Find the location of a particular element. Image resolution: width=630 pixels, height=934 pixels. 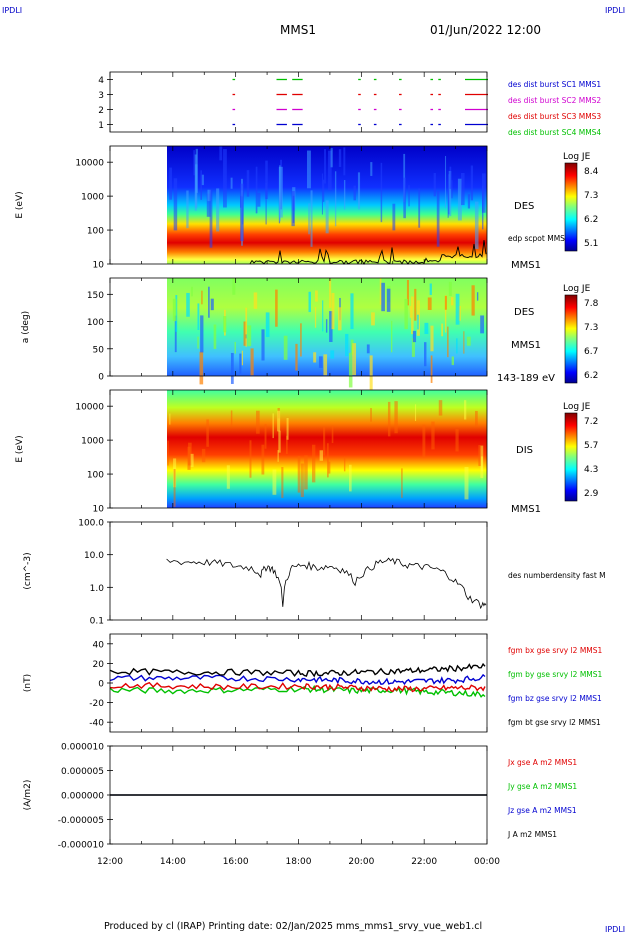

bfield-legend-entry: fgm by gse srvy l2 MMS1 is located at coordinates (555, 674).